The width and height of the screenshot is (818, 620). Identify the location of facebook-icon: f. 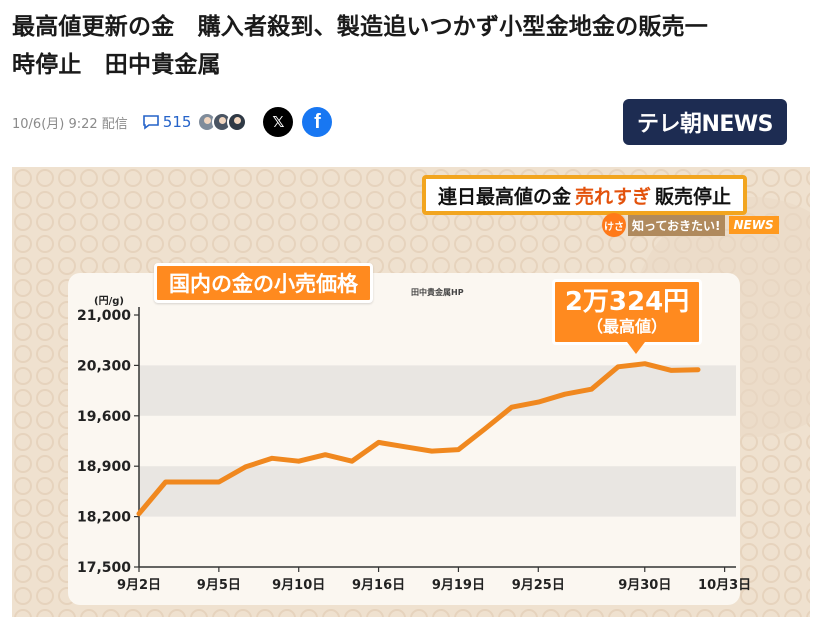
(317, 121).